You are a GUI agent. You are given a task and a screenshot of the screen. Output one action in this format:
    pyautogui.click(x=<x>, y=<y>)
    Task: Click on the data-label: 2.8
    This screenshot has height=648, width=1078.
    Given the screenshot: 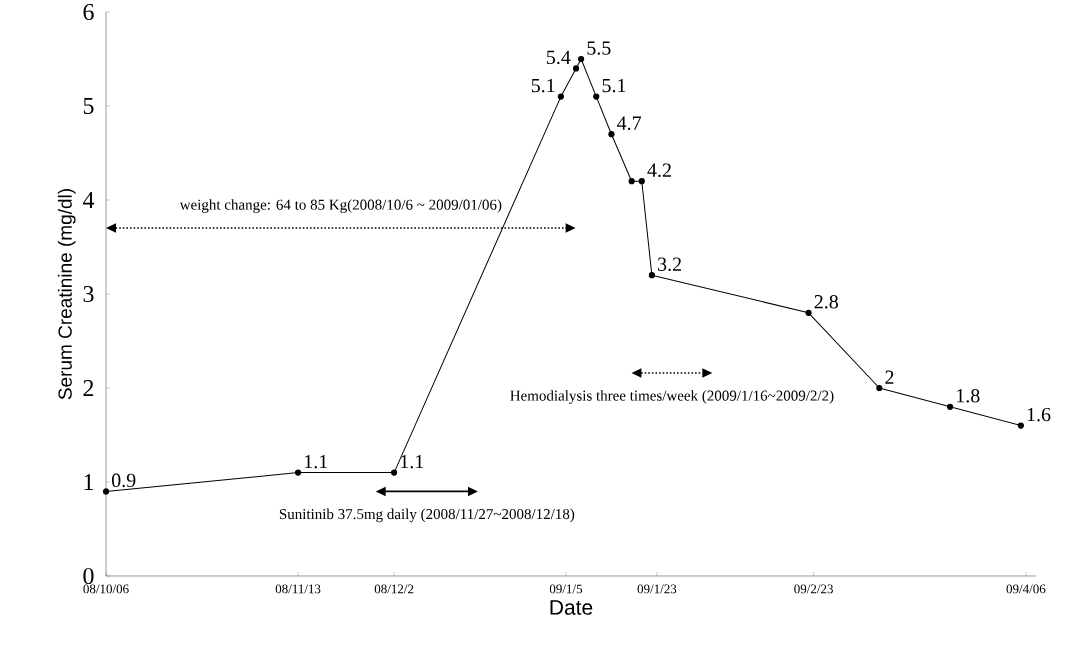 What is the action you would take?
    pyautogui.click(x=826, y=302)
    